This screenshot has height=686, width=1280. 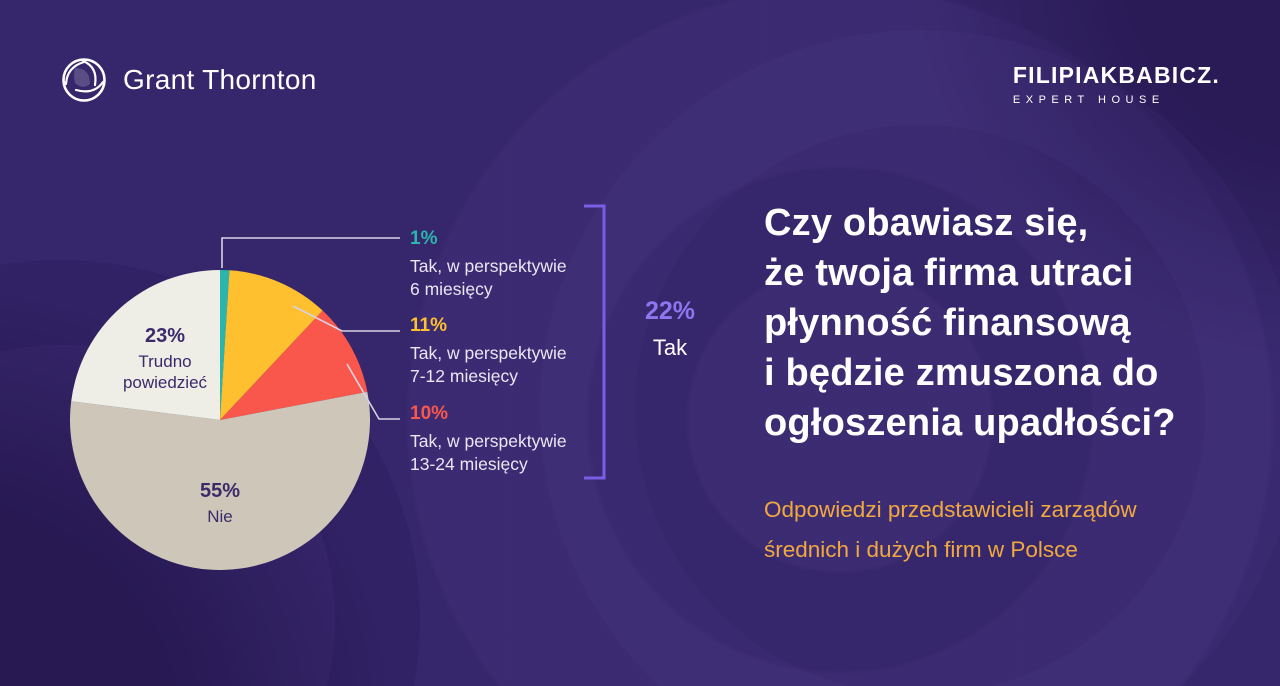 What do you see at coordinates (310, 252) in the screenshot?
I see `leader-line-6-months` at bounding box center [310, 252].